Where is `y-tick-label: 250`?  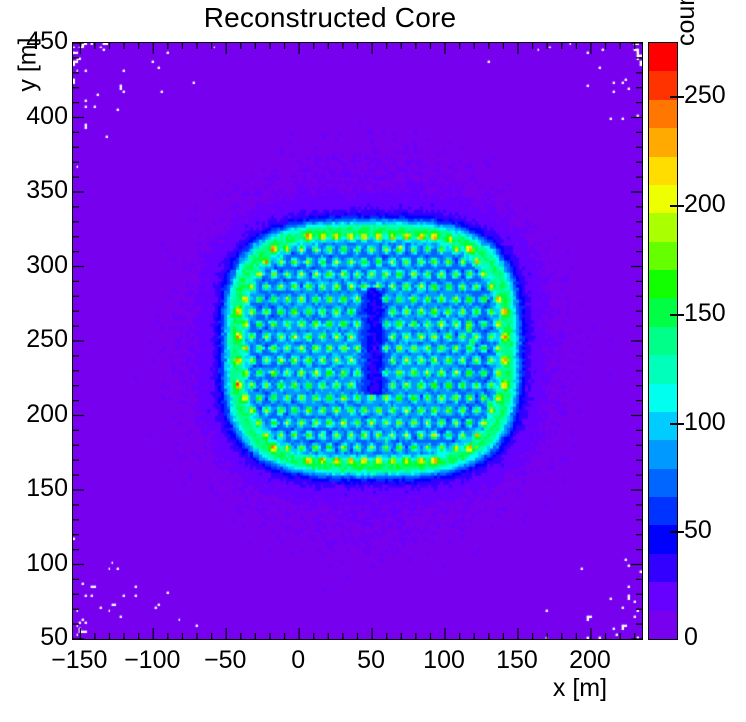 y-tick-label: 250 is located at coordinates (47, 339).